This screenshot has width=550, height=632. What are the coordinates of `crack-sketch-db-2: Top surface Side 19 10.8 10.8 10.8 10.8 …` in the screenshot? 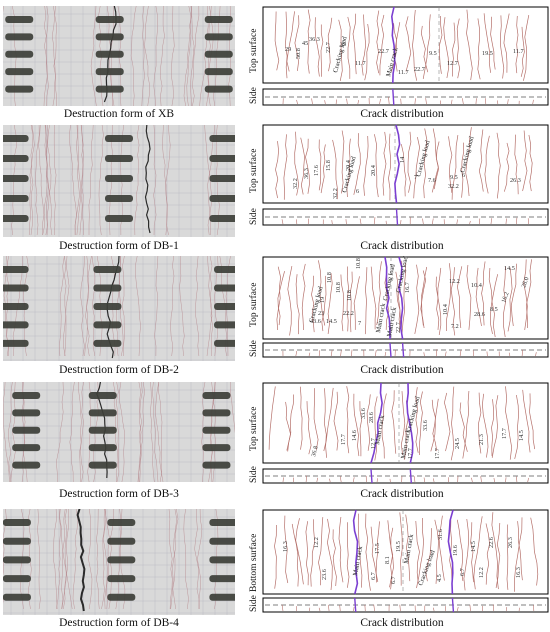 It's located at (395, 307).